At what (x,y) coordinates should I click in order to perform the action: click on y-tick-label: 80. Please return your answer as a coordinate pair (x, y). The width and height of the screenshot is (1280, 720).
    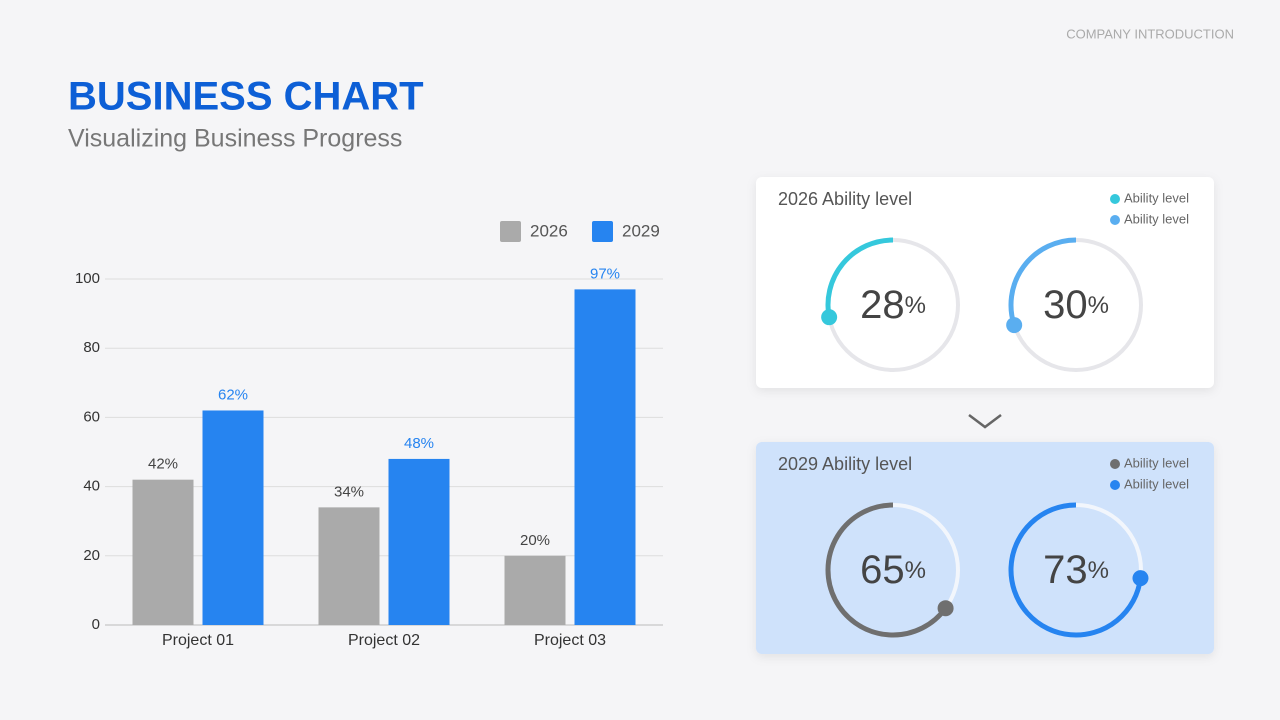
    Looking at the image, I should click on (91, 347).